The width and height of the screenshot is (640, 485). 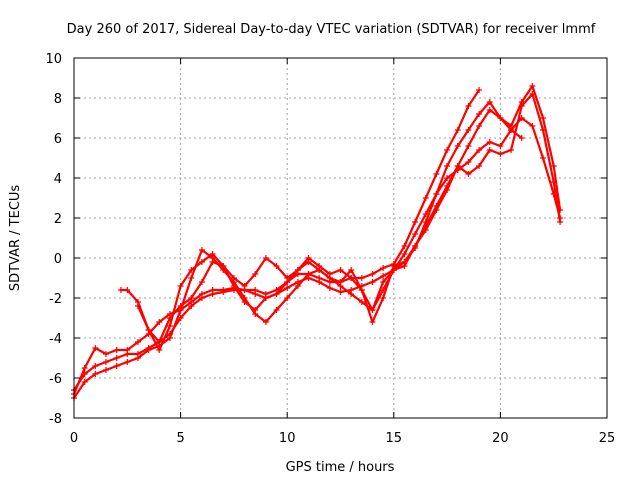 What do you see at coordinates (500, 438) in the screenshot?
I see `x-tick-label: 20` at bounding box center [500, 438].